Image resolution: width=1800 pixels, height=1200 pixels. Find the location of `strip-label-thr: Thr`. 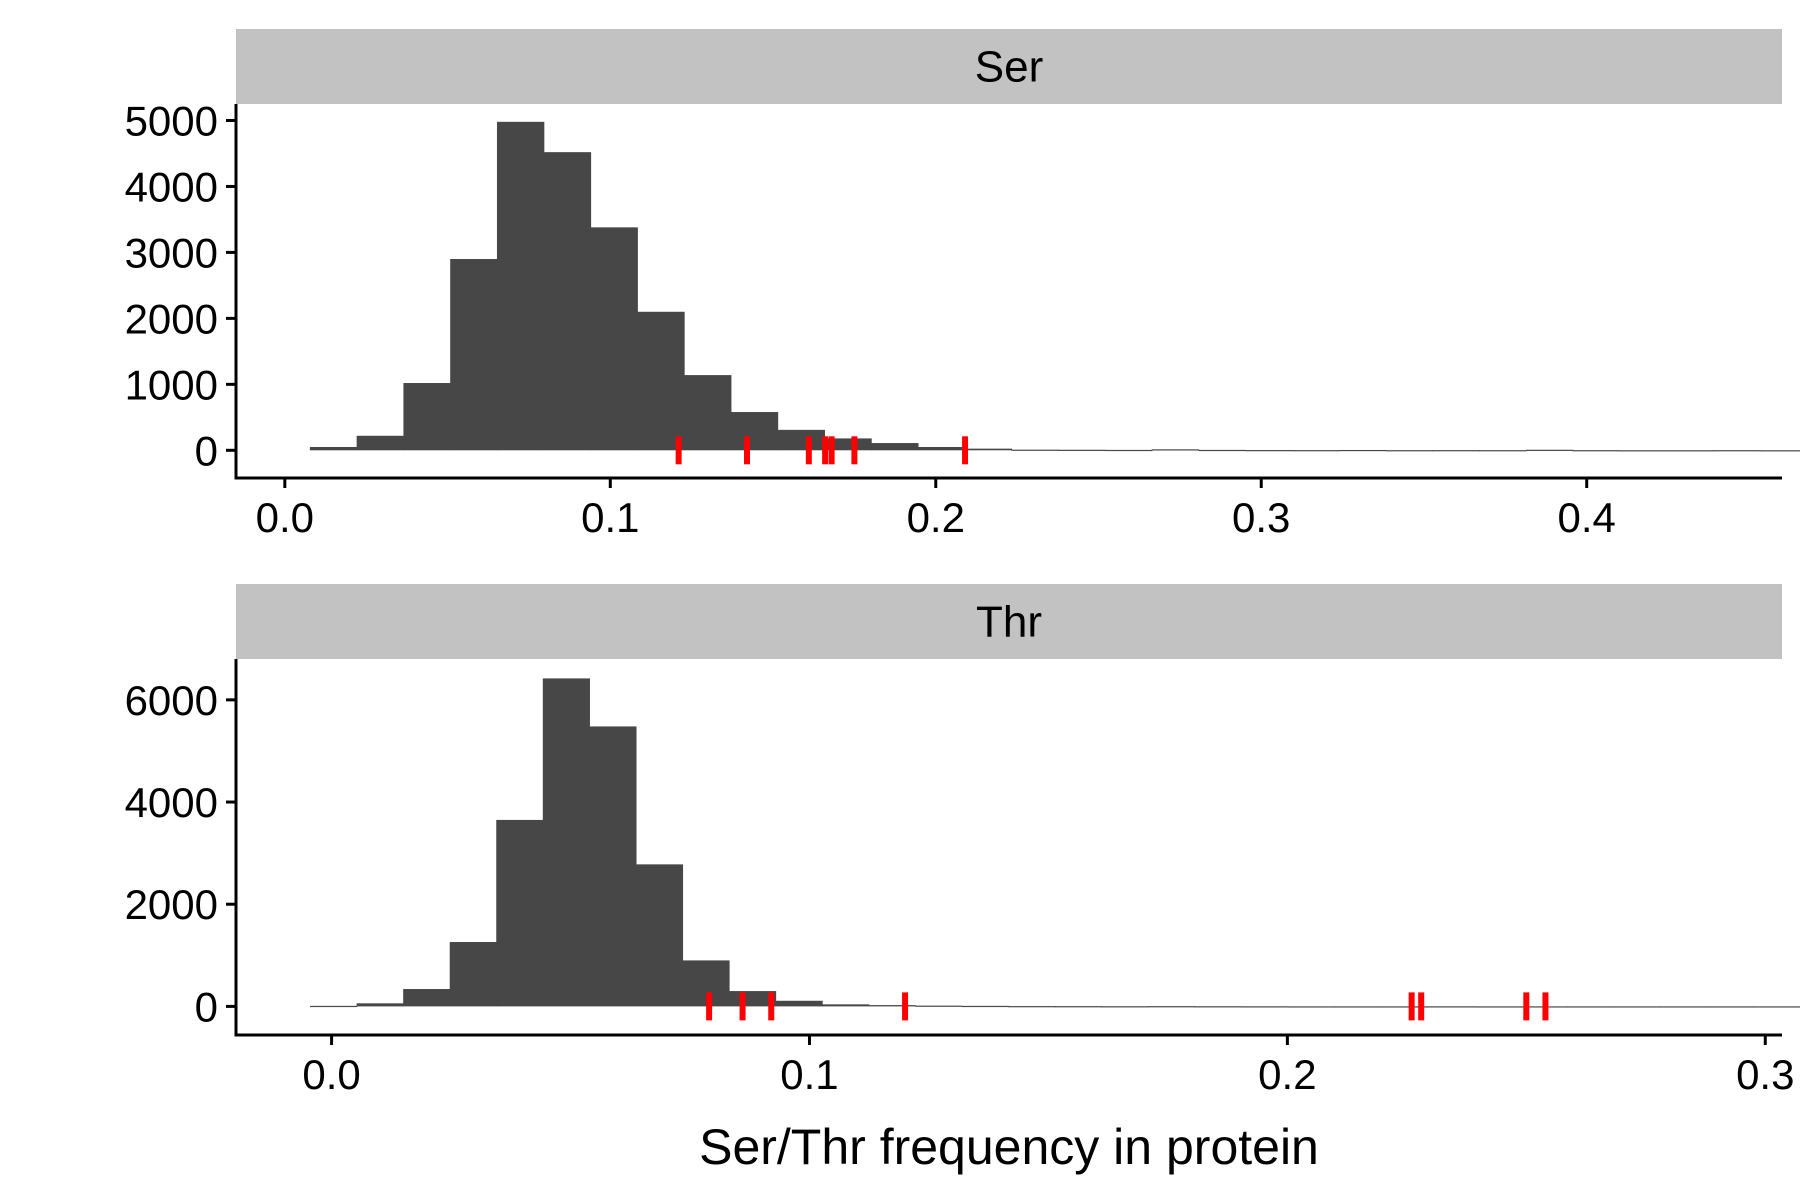

strip-label-thr: Thr is located at coordinates (1009, 622).